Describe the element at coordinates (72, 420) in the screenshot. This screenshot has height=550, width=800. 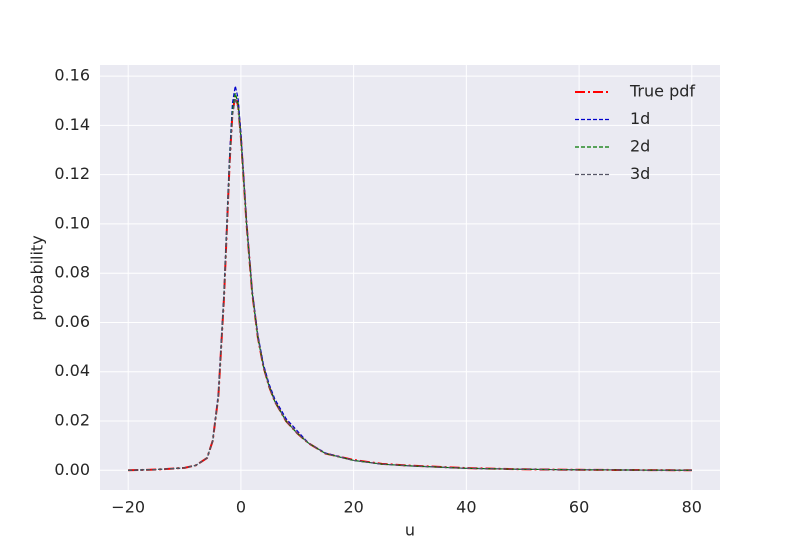
I see `y-tick-label: 0.02` at that location.